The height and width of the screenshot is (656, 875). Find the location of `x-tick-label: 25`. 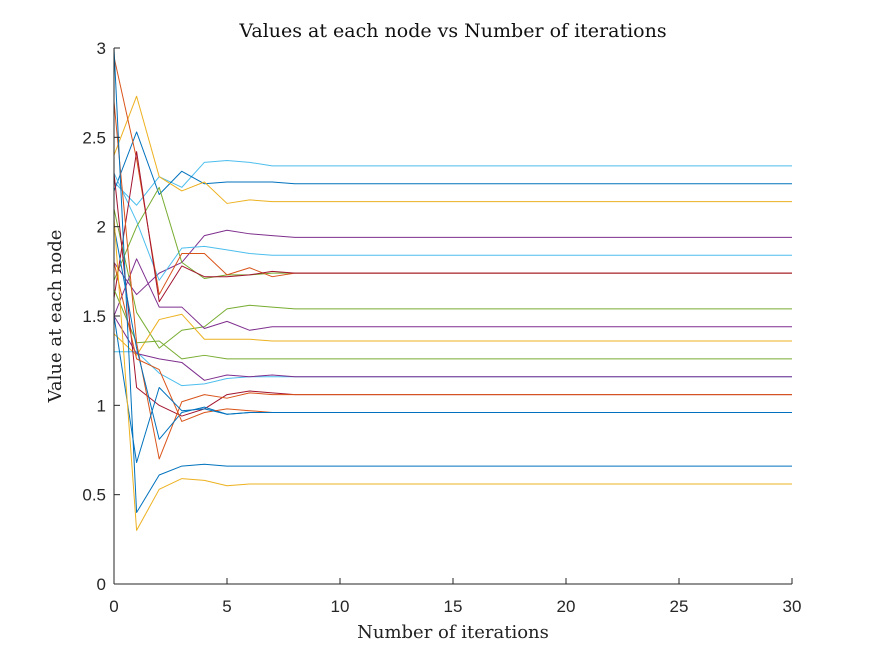

x-tick-label: 25 is located at coordinates (679, 606).